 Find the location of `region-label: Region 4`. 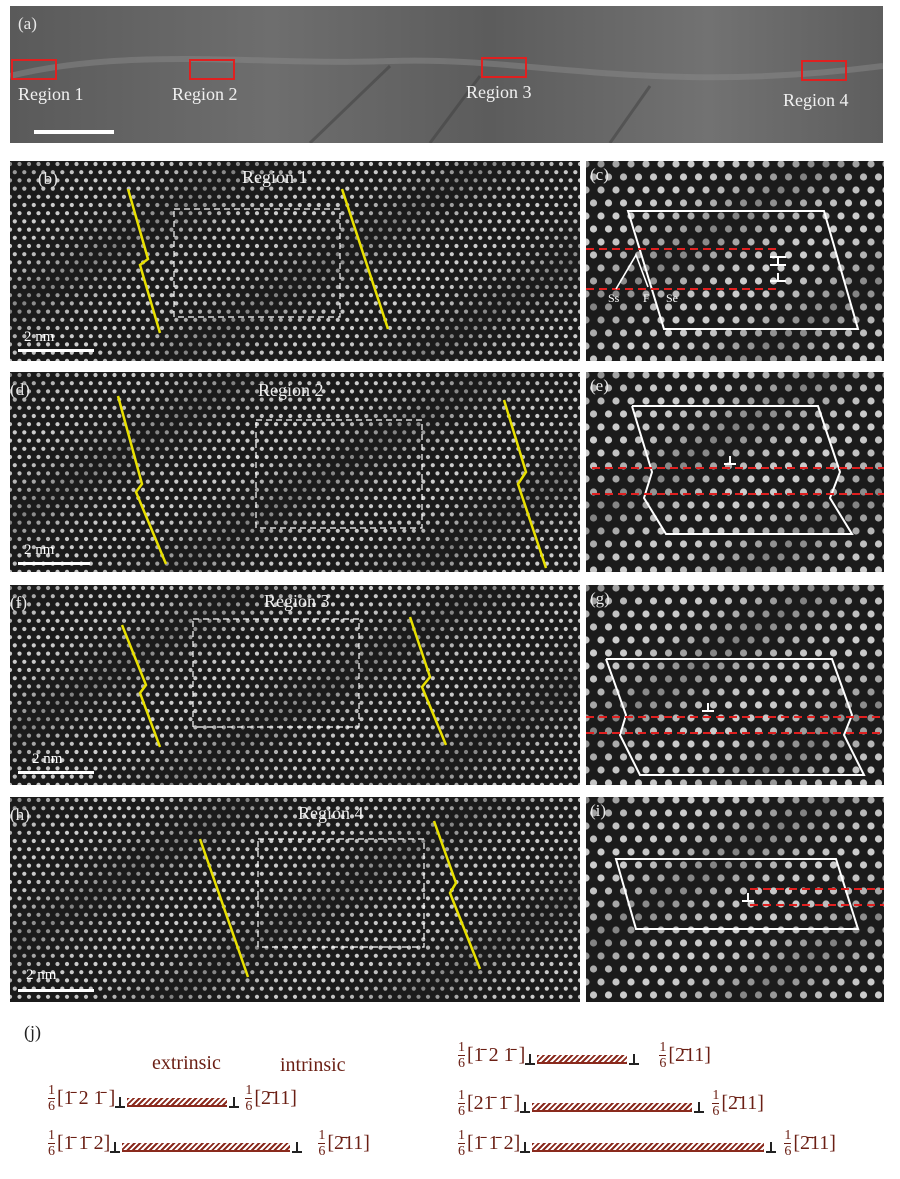

region-label: Region 4 is located at coordinates (816, 100).